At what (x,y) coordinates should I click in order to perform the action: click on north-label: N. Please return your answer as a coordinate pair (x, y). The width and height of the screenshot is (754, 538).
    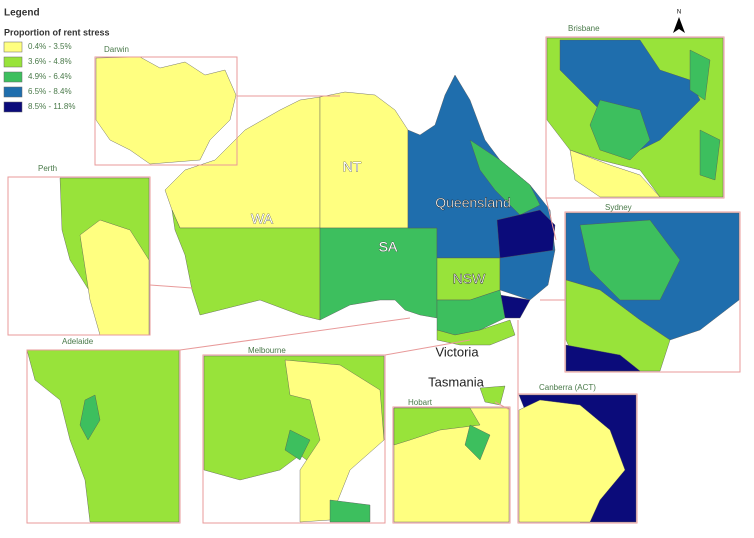
    Looking at the image, I should click on (679, 13).